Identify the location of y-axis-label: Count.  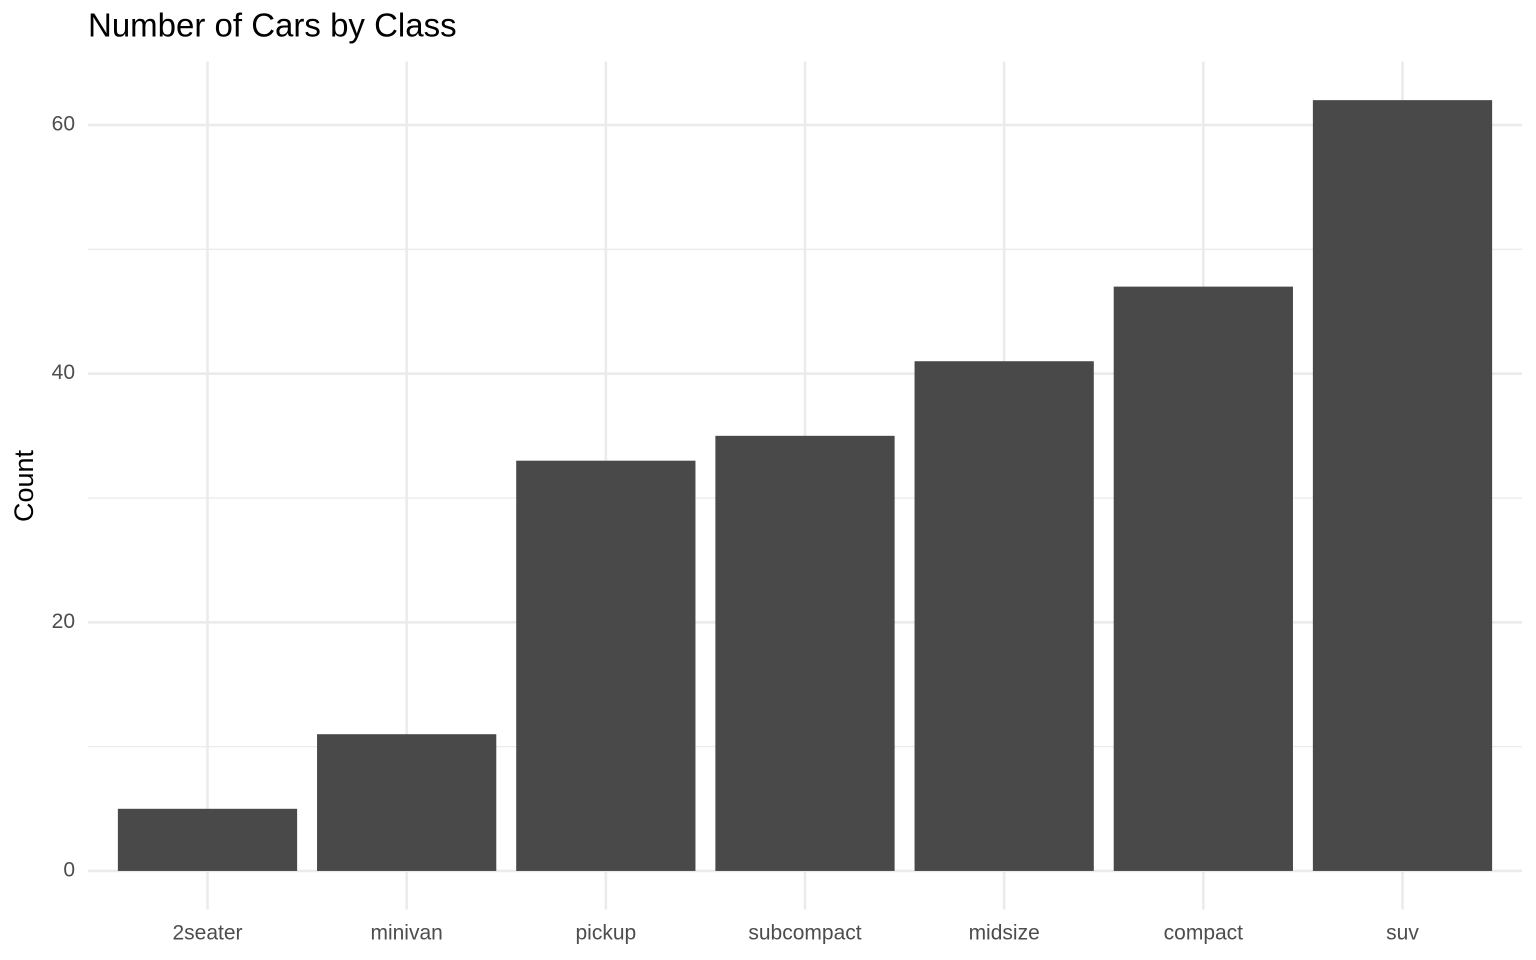
(24, 485).